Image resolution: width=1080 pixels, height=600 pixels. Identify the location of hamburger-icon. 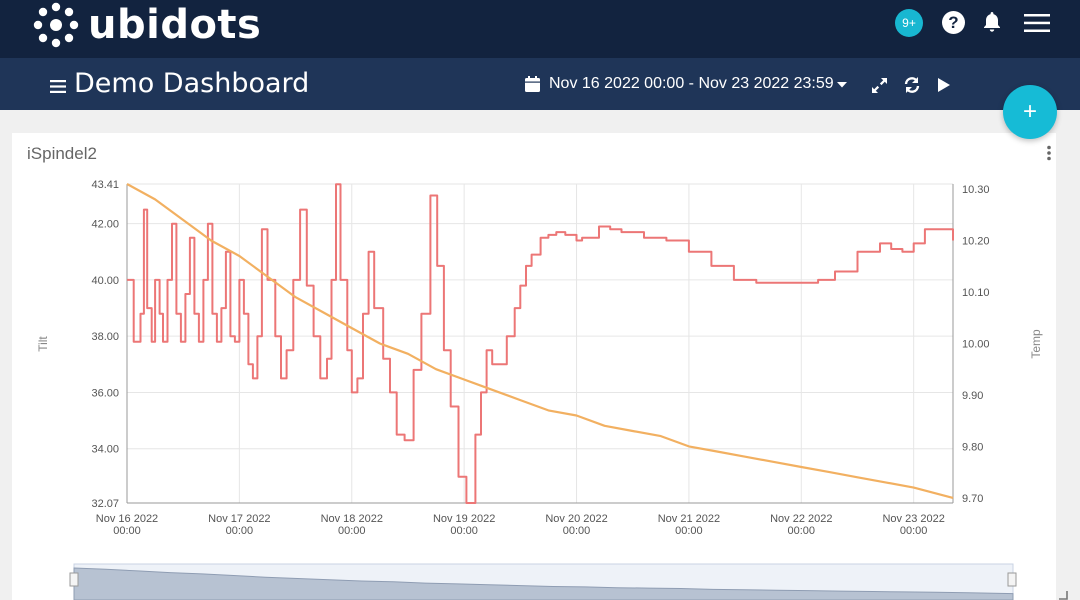
(58, 86).